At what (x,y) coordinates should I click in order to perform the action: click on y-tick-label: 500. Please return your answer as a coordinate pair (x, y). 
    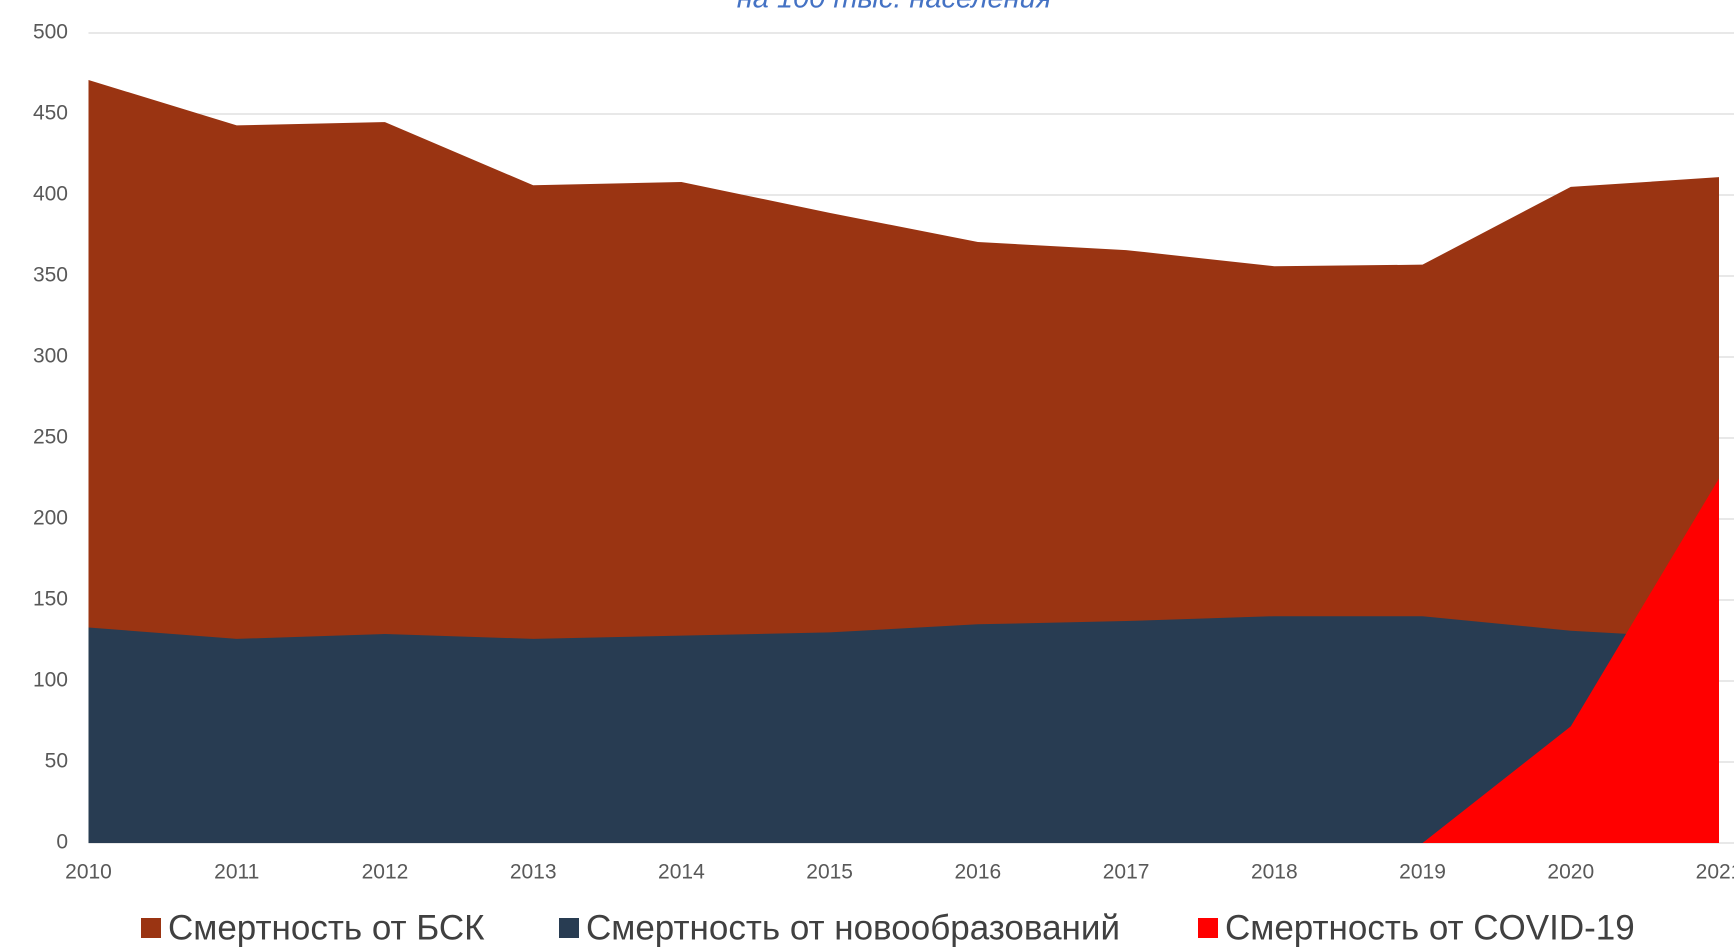
    Looking at the image, I should click on (50, 32).